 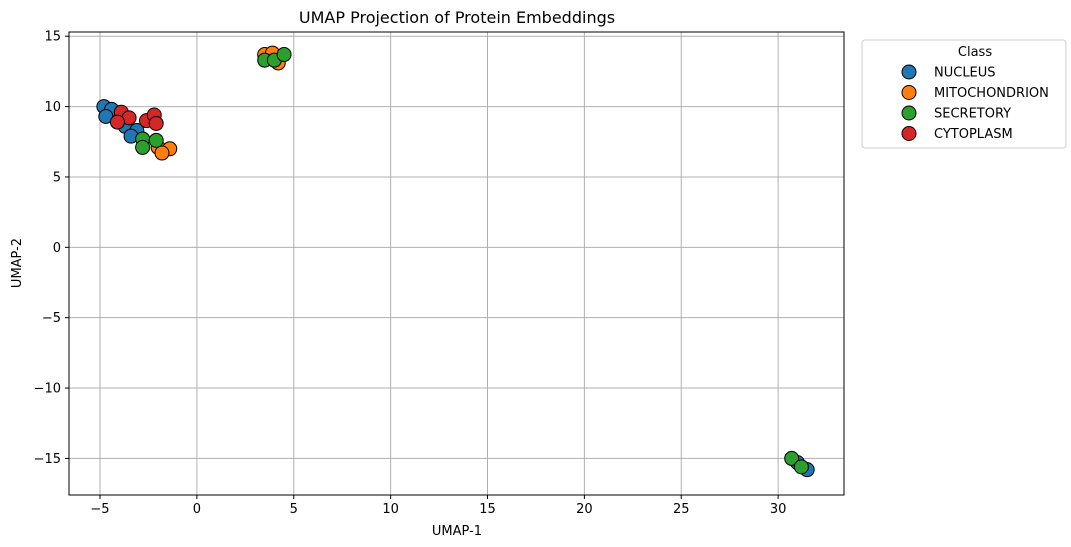 What do you see at coordinates (294, 509) in the screenshot?
I see `x-tick-label: 5` at bounding box center [294, 509].